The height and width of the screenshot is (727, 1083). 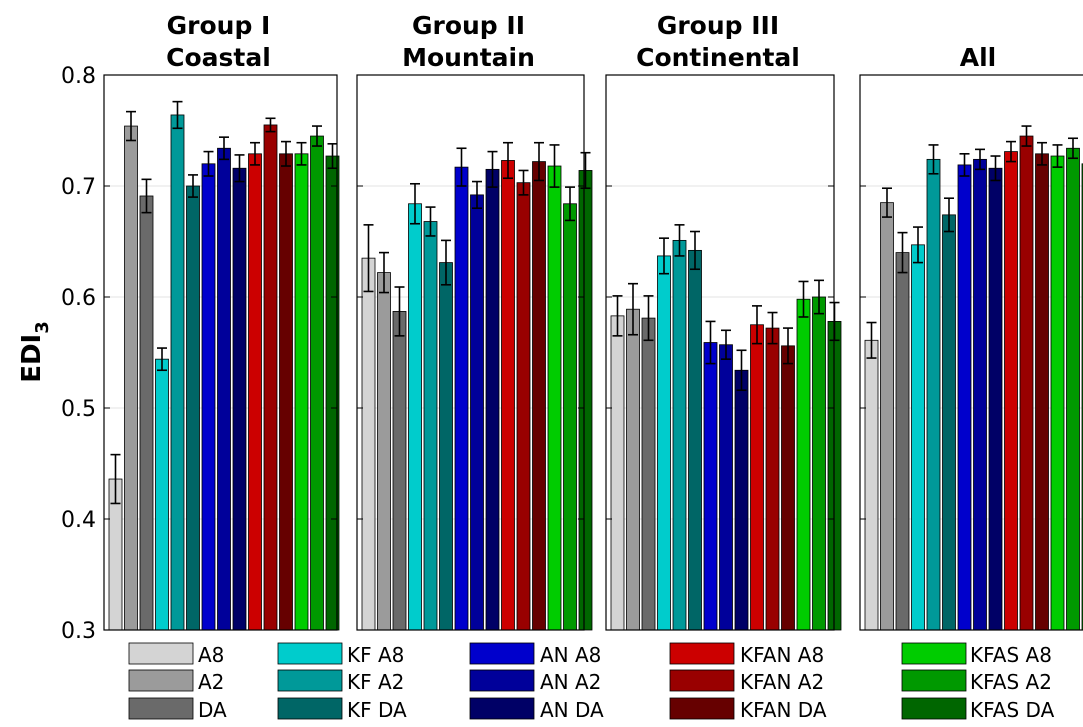 I want to click on legend-label: KFAN A2, so click(x=782, y=682).